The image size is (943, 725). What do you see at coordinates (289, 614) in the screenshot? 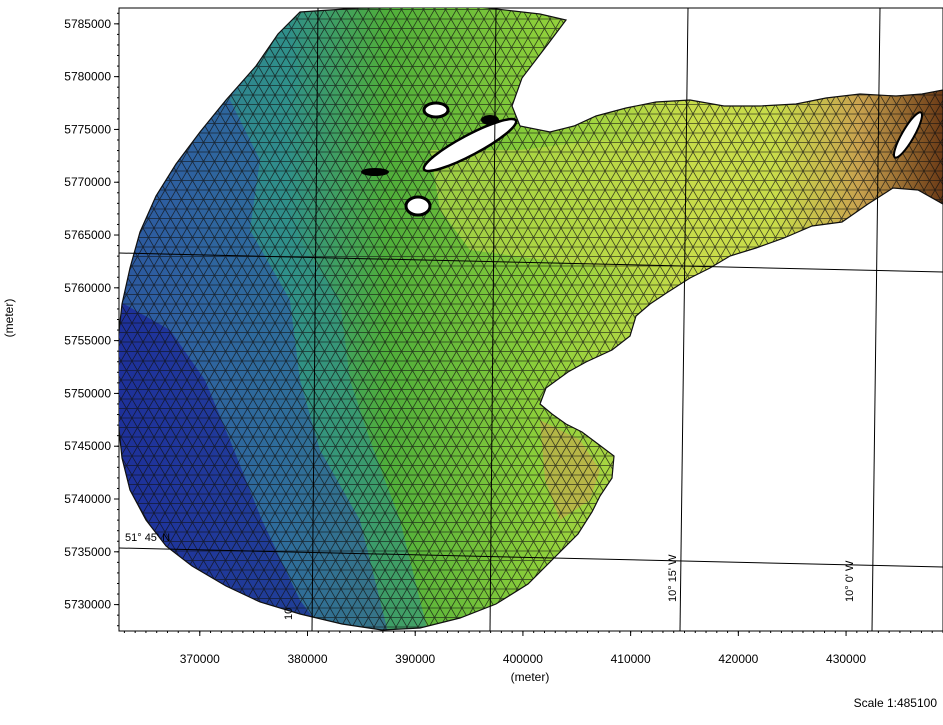
I see `longitude-label-partial: 10` at bounding box center [289, 614].